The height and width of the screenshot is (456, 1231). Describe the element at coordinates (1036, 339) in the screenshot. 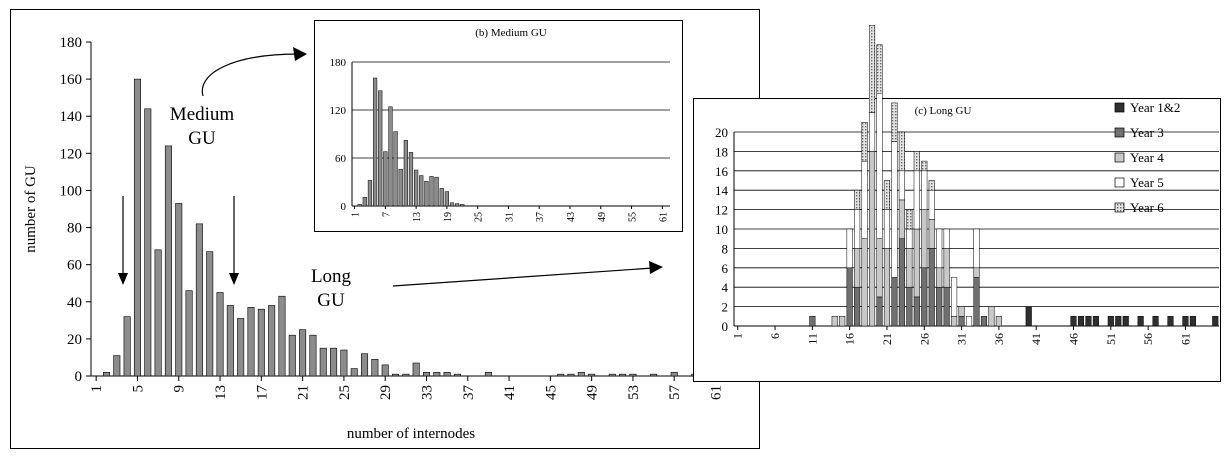

I see `chart-c-x-tick-label: 41` at that location.